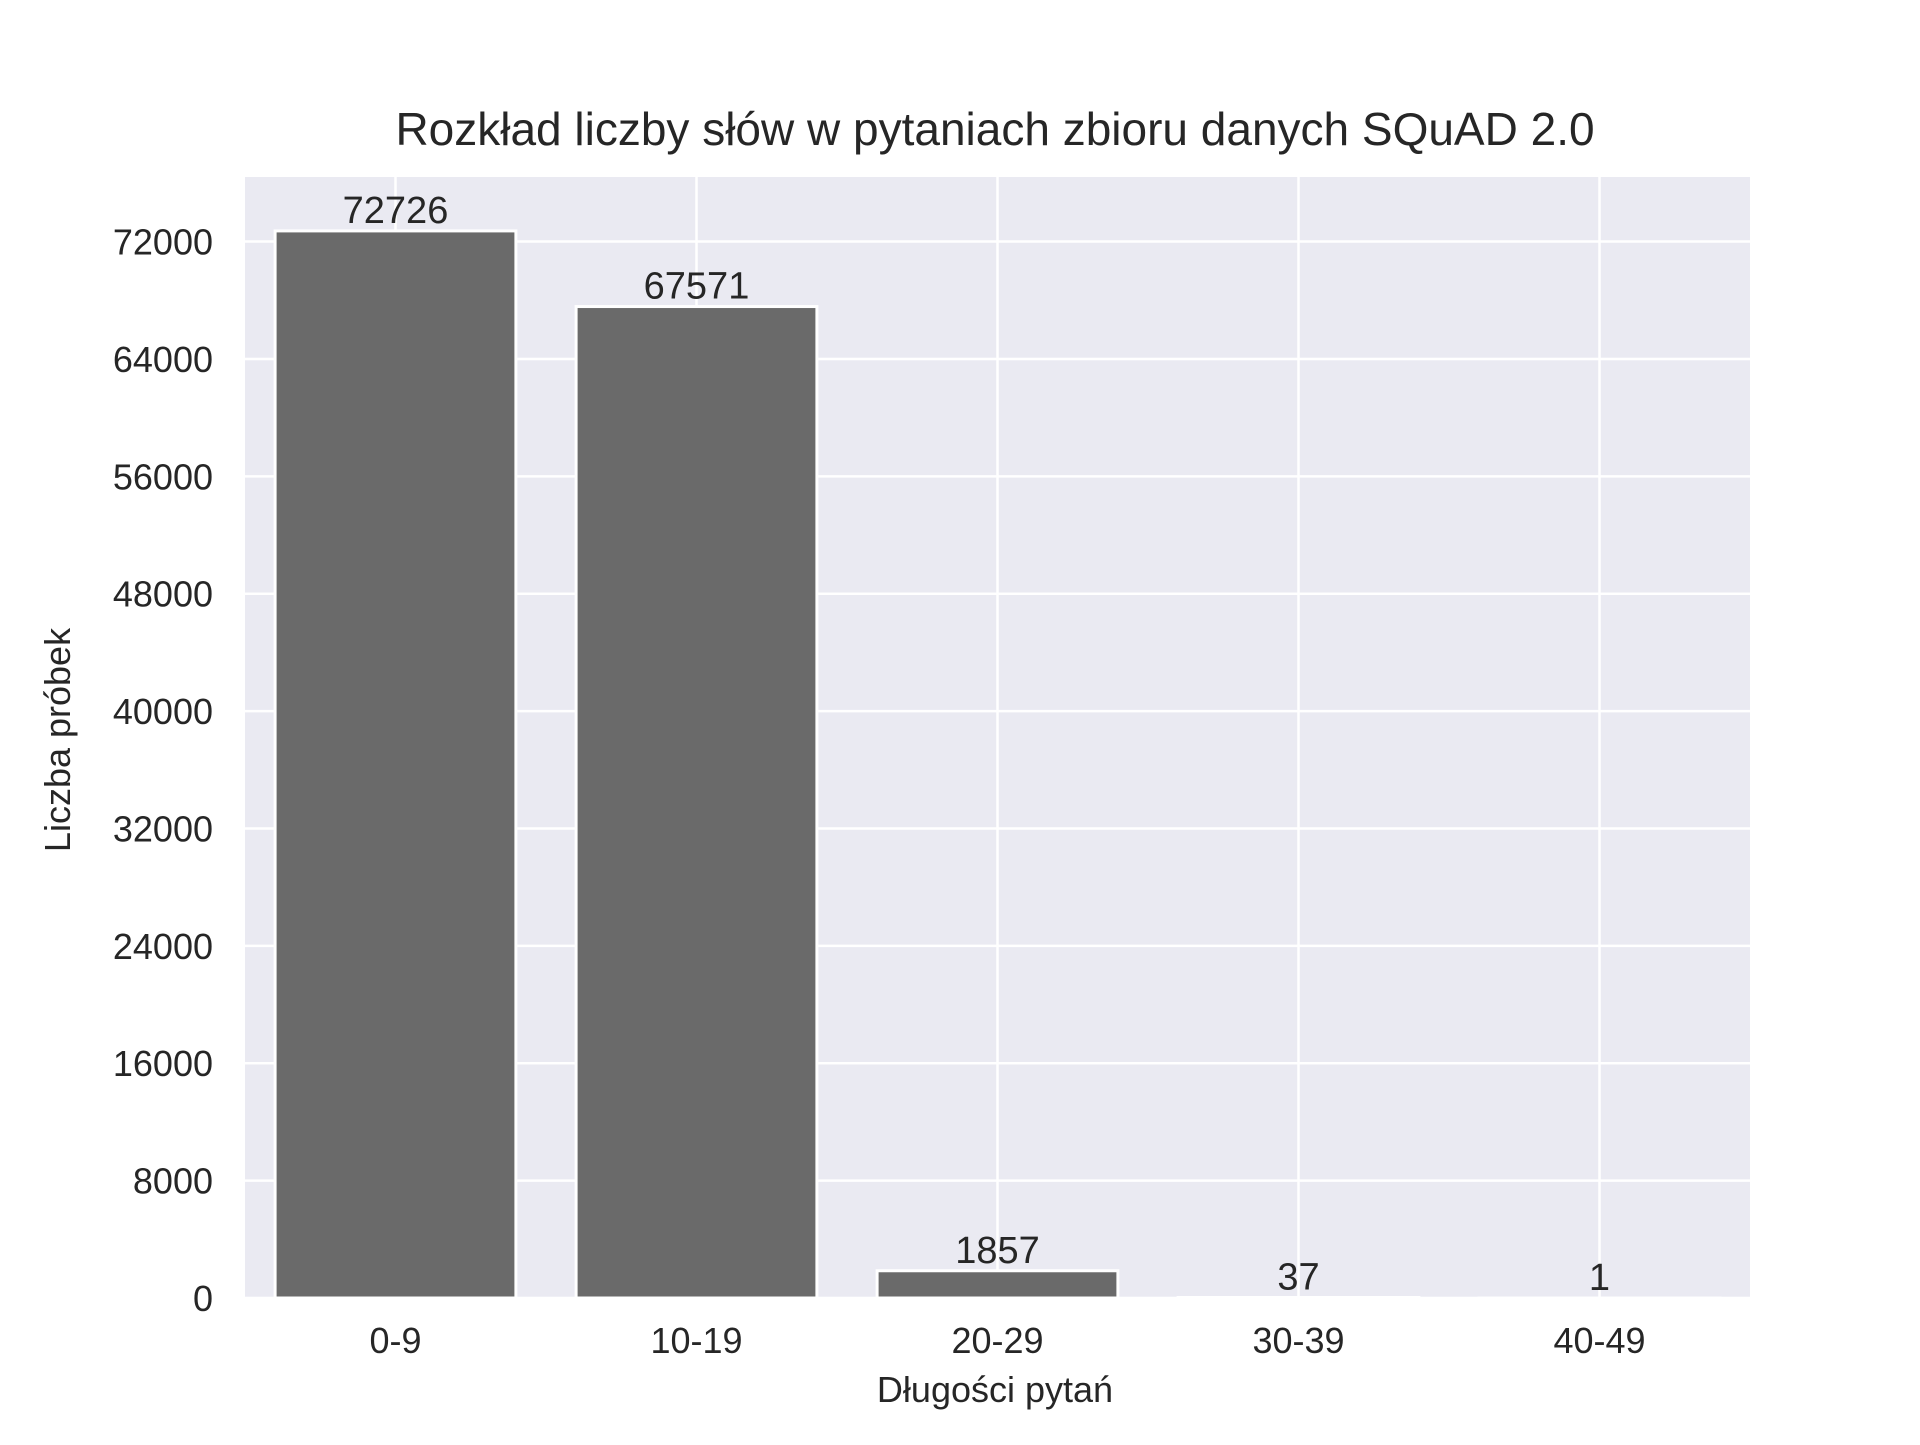 This screenshot has height=1445, width=1920. What do you see at coordinates (163, 1063) in the screenshot?
I see `y-tick-label: 16000` at bounding box center [163, 1063].